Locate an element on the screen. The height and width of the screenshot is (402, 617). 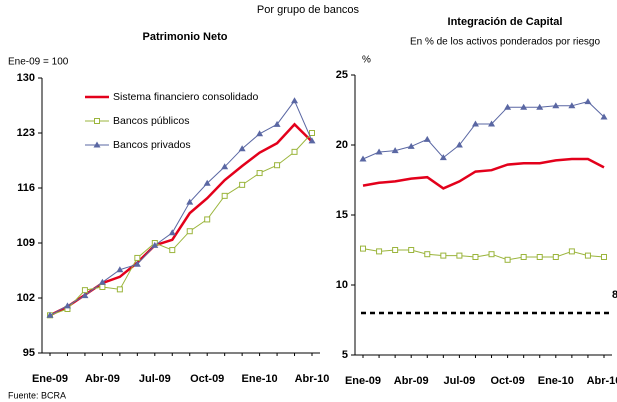
y-tick-label: 5 is located at coordinates (345, 355).